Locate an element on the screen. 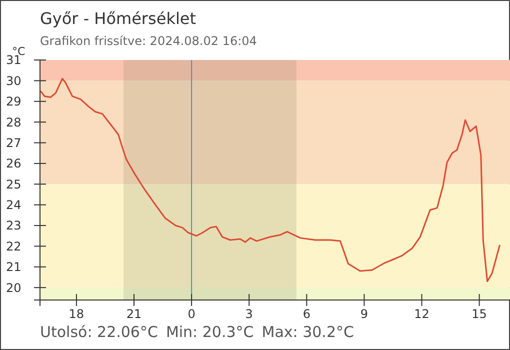  y-tick-label: 26 is located at coordinates (14, 163).